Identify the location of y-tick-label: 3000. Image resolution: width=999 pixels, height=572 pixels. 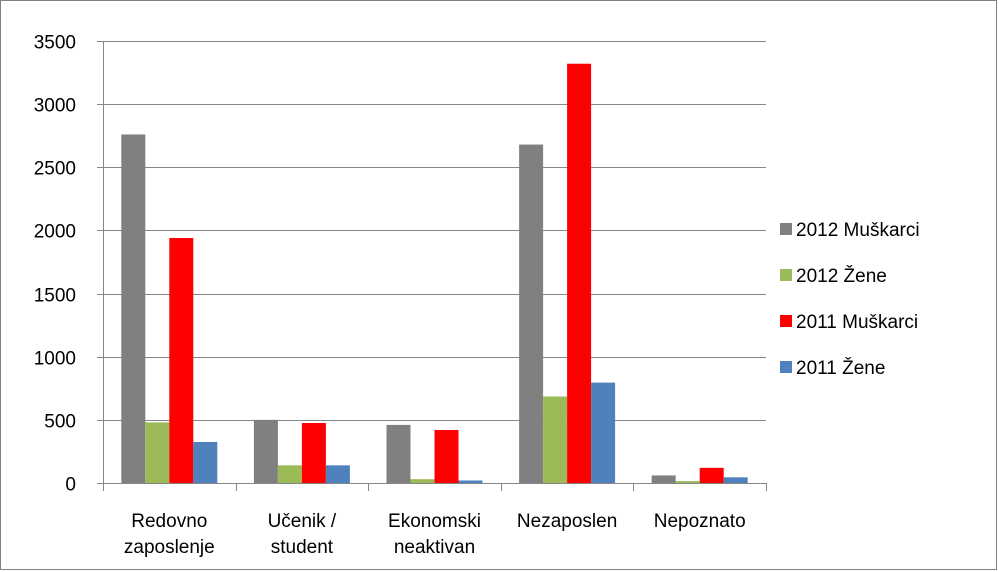
(55, 106).